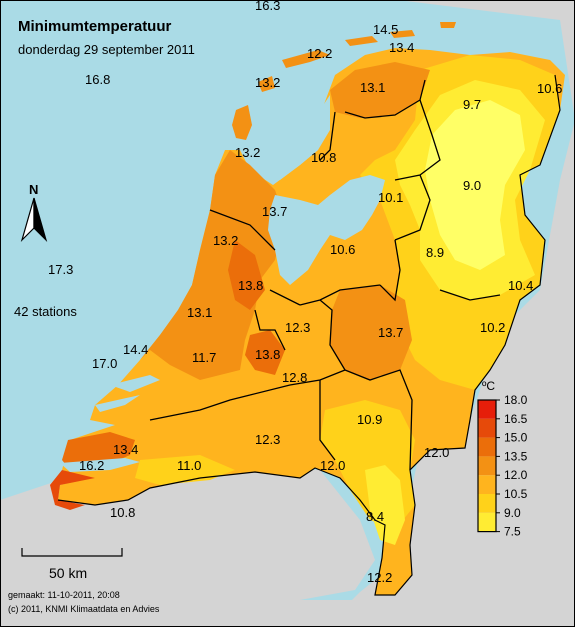 The height and width of the screenshot is (627, 575). Describe the element at coordinates (472, 104) in the screenshot. I see `temperature-value: 9.7` at that location.